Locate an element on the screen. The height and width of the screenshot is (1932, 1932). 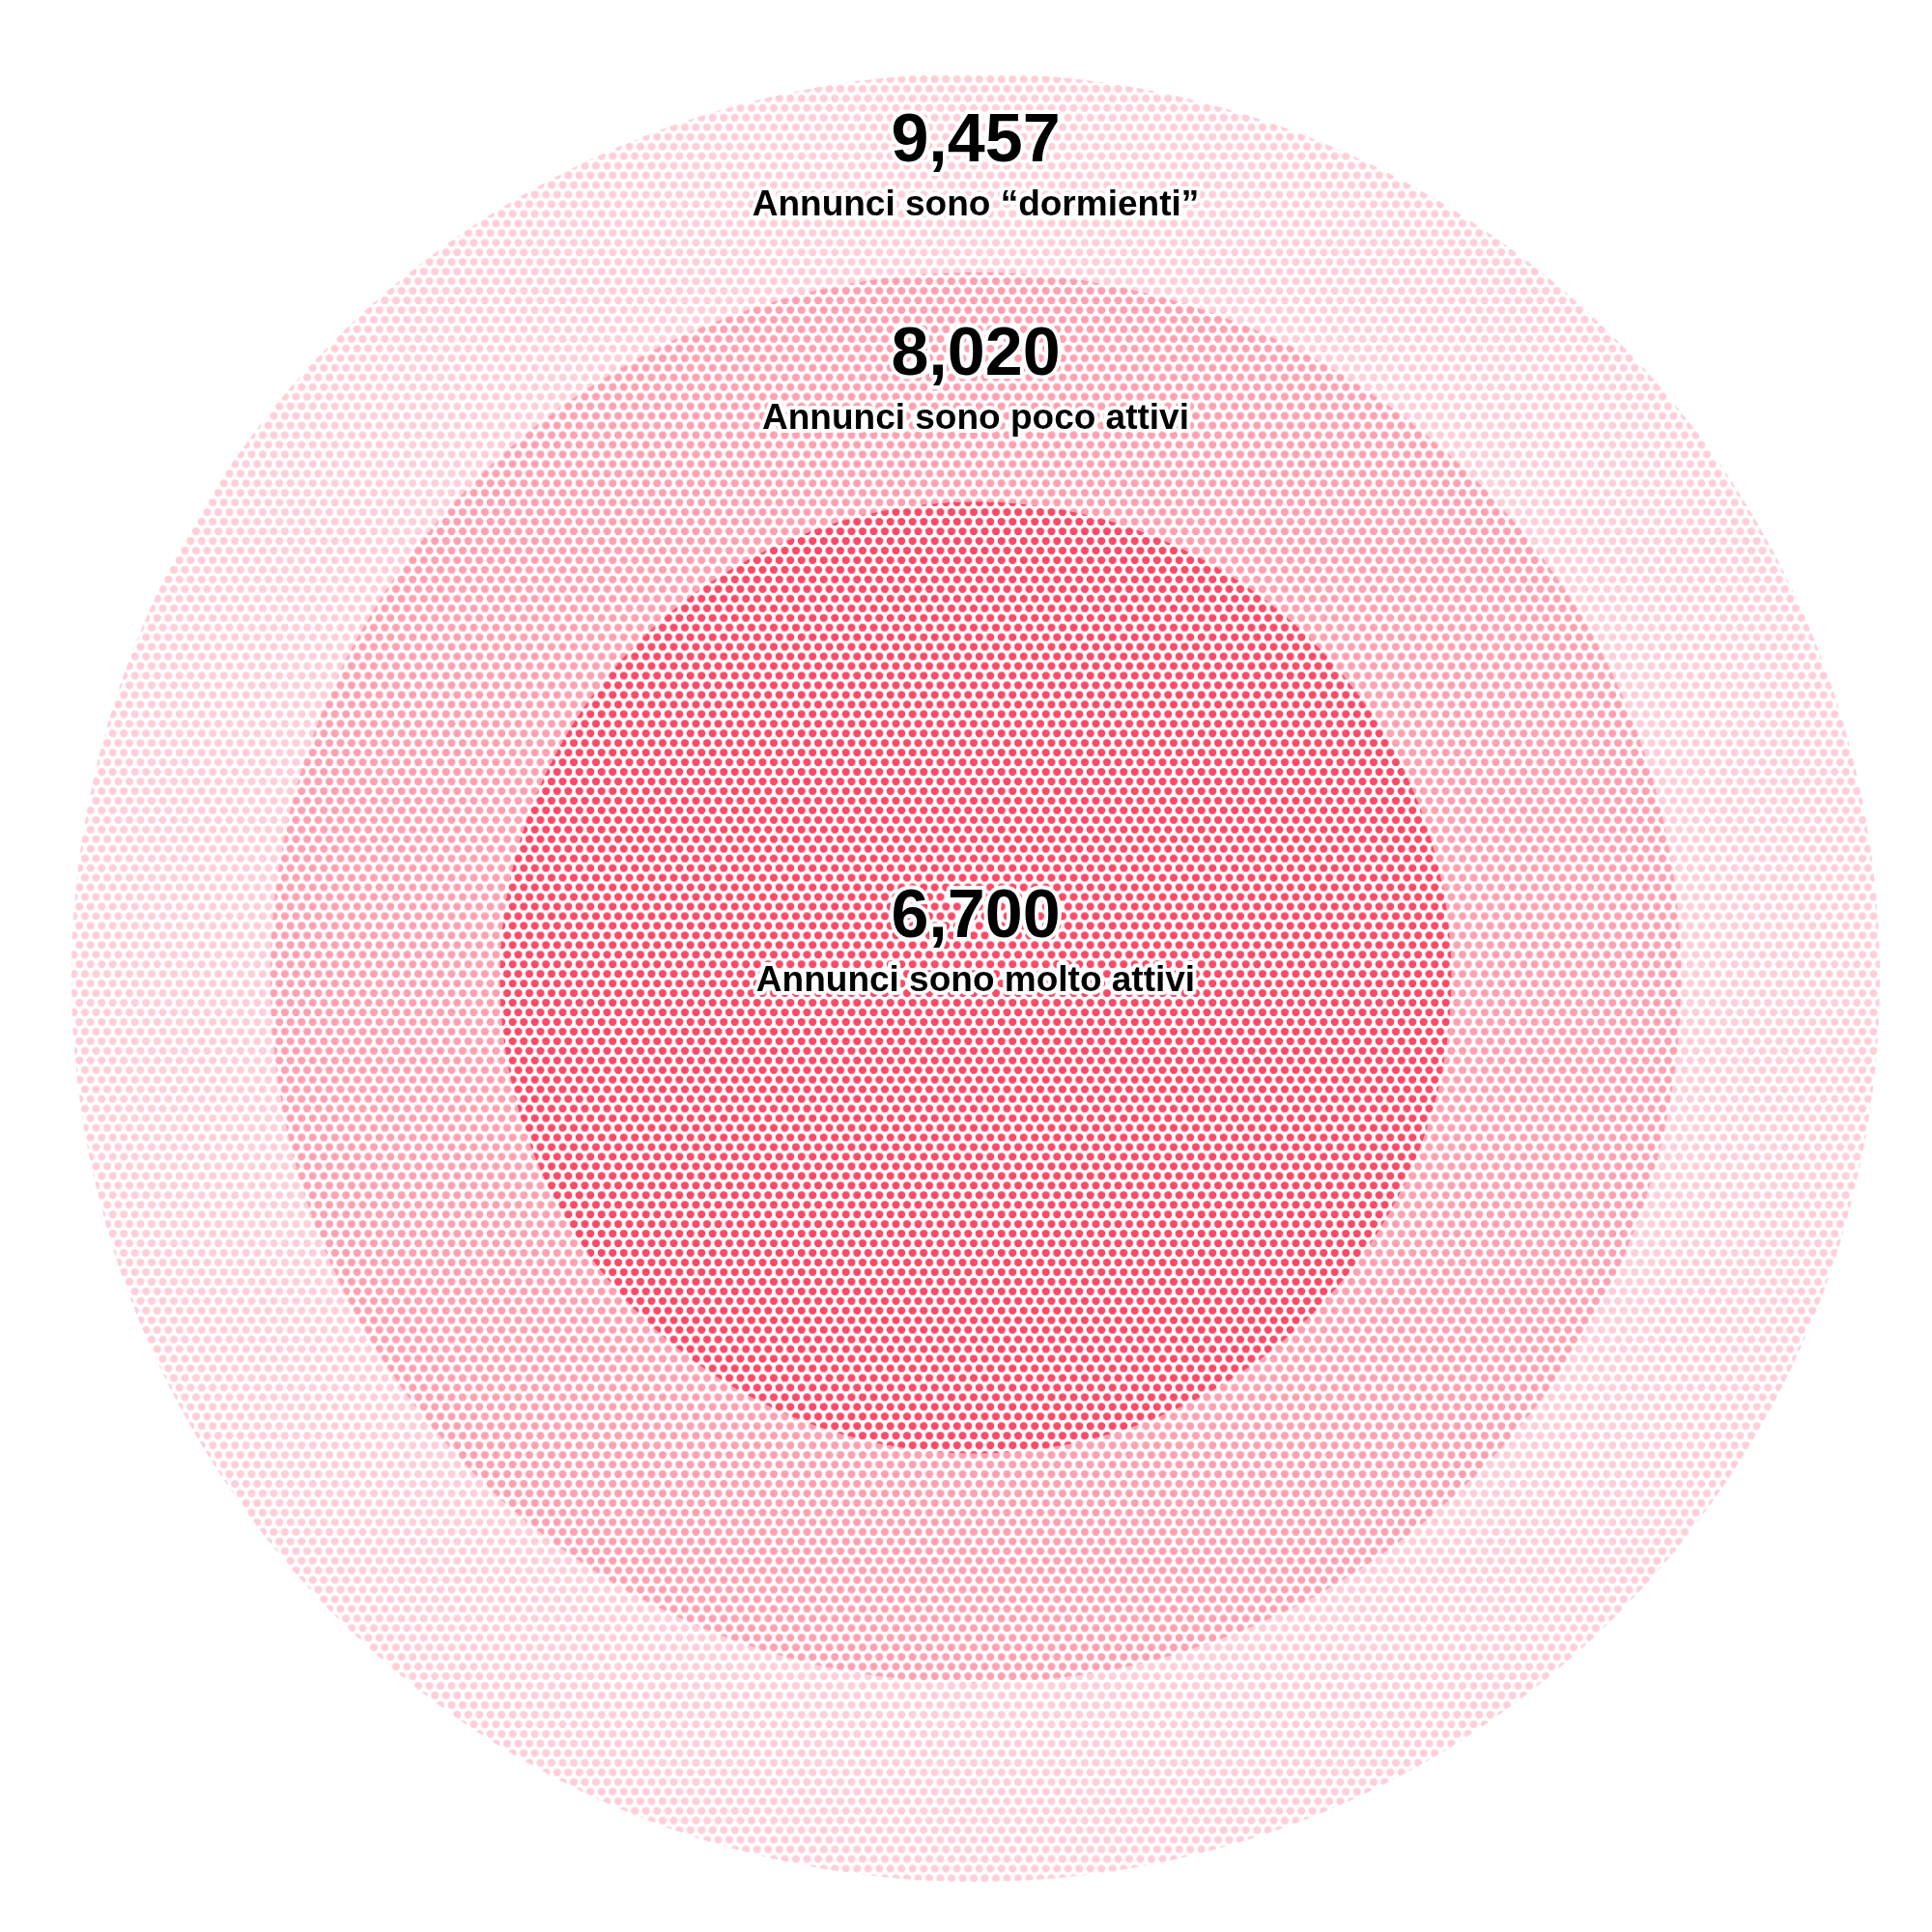
category-label: Annunci sono “dormienti” is located at coordinates (976, 203).